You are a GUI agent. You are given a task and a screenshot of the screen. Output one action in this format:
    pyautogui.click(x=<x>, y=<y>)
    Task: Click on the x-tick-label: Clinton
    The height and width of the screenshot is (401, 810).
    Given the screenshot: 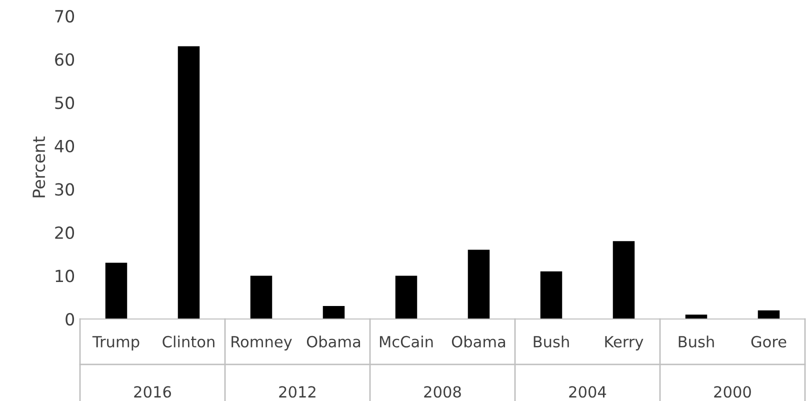 What is the action you would take?
    pyautogui.click(x=188, y=342)
    